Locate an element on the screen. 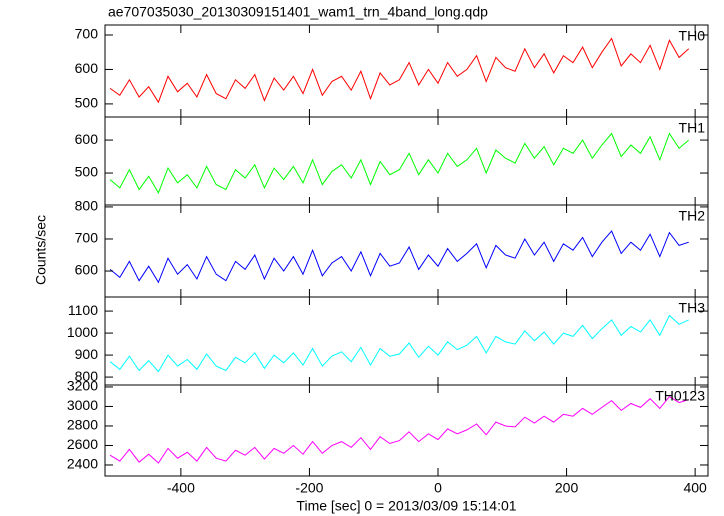 This screenshot has width=724, height=516. y-tick-label: 2600 is located at coordinates (82, 444).